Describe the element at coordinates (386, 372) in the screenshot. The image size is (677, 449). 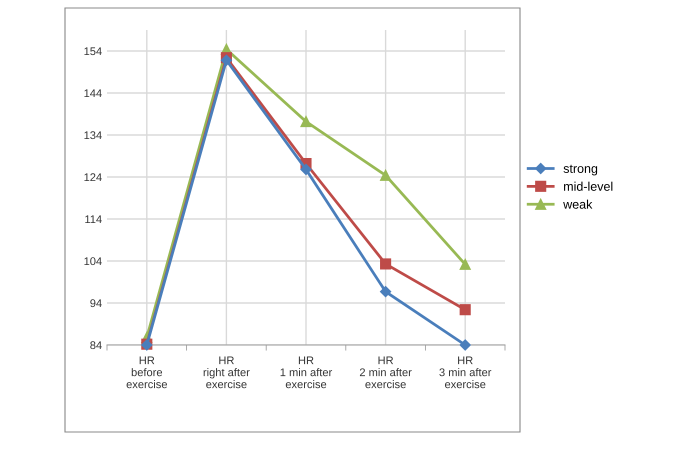
I see `x-tick-label: HR 2 min after exercise` at that location.